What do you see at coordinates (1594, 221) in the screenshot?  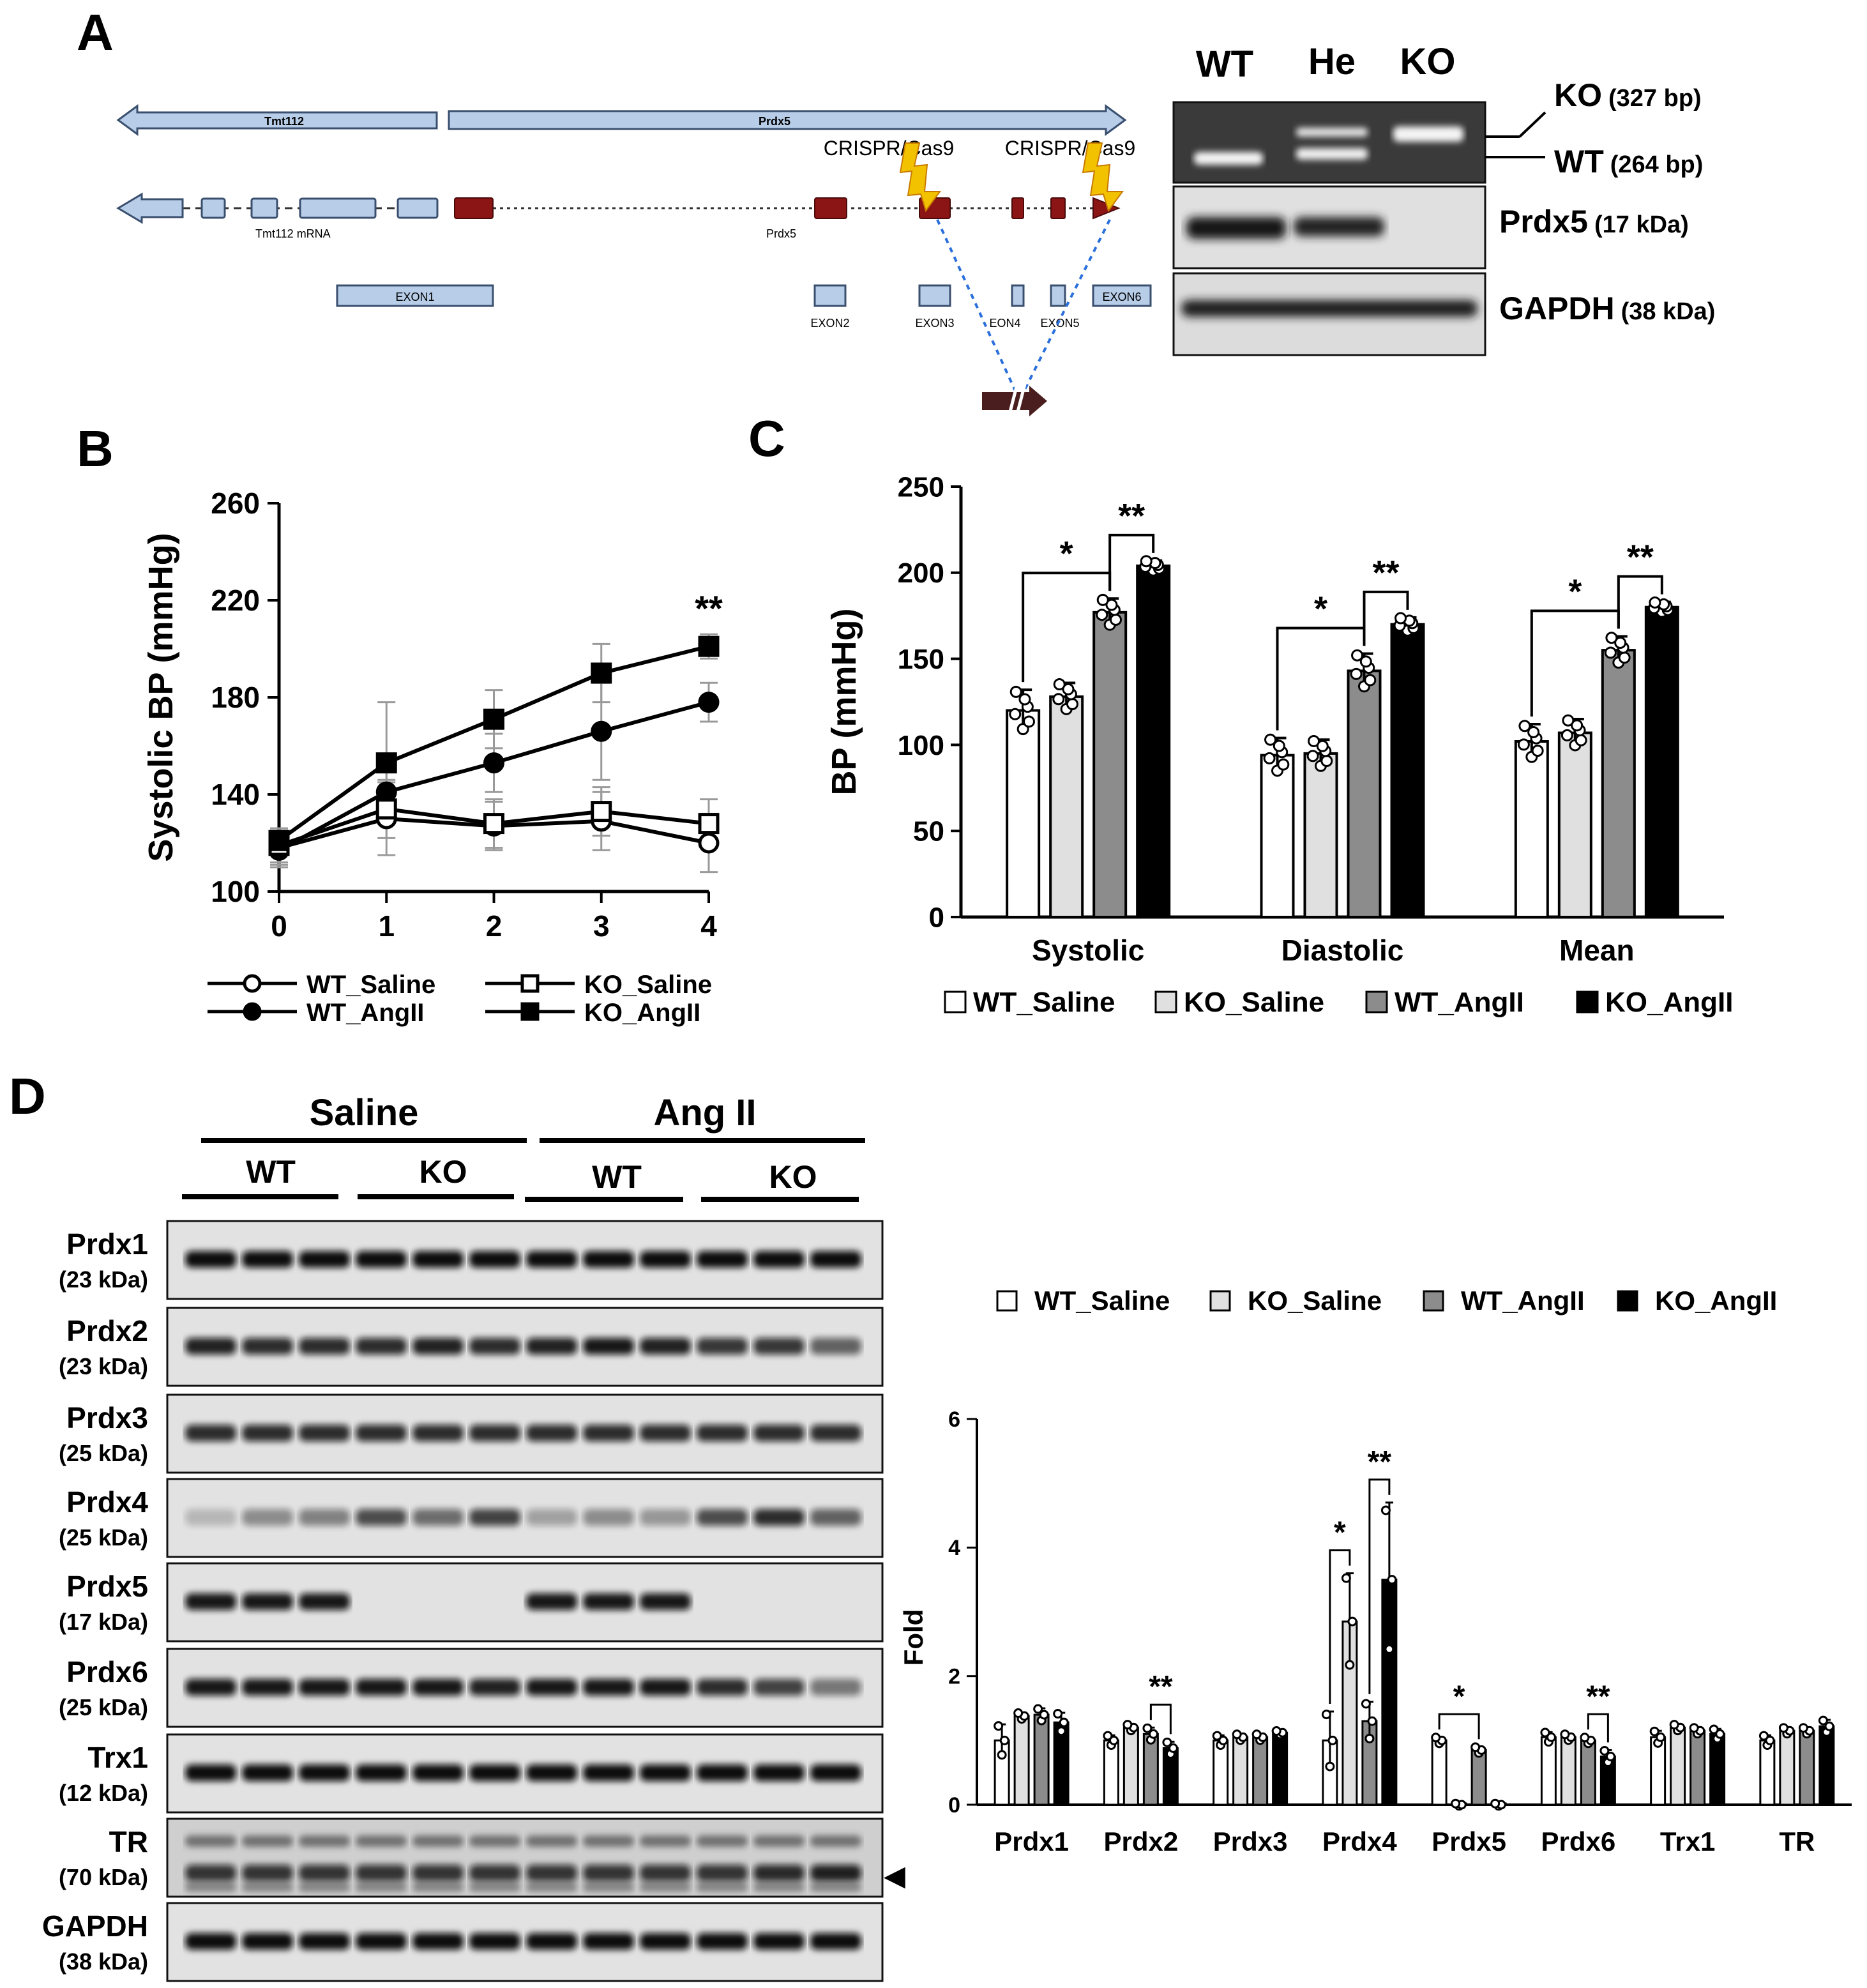 I see `blot-label: Prdx5 (17 kDa)` at bounding box center [1594, 221].